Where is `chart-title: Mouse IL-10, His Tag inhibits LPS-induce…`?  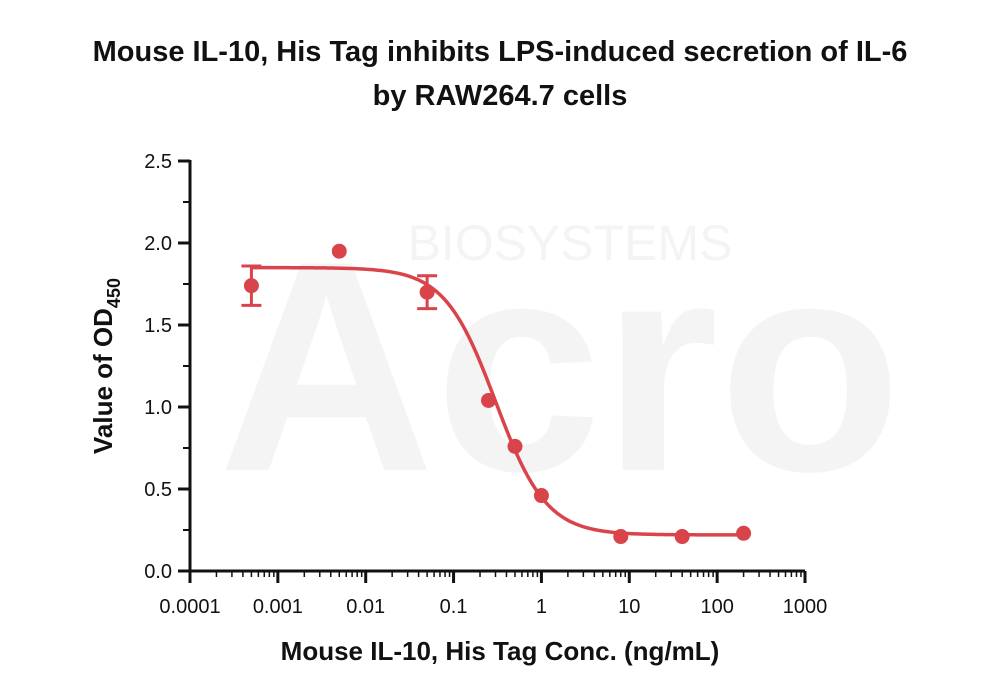
chart-title: Mouse IL-10, His Tag inhibits LPS-induce… is located at coordinates (500, 74).